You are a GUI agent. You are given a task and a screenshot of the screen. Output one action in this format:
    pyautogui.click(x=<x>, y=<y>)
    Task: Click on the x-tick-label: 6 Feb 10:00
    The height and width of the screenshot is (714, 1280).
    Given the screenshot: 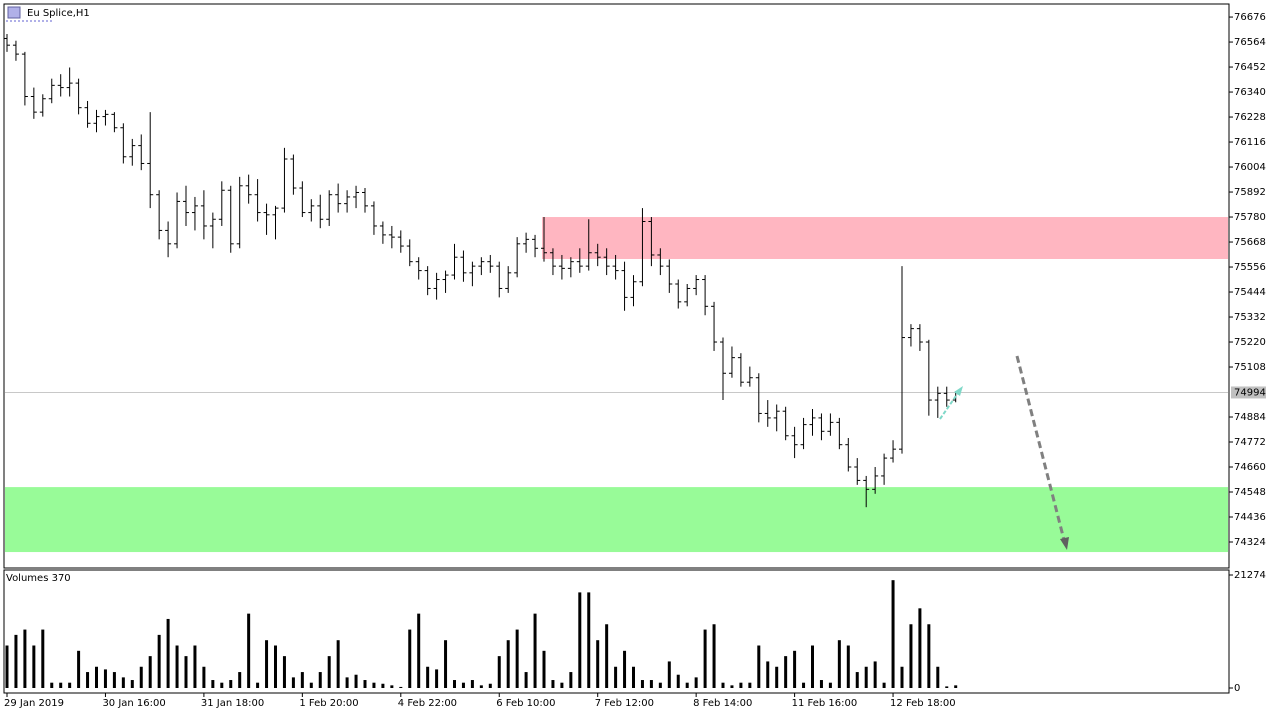 What is the action you would take?
    pyautogui.click(x=525, y=703)
    